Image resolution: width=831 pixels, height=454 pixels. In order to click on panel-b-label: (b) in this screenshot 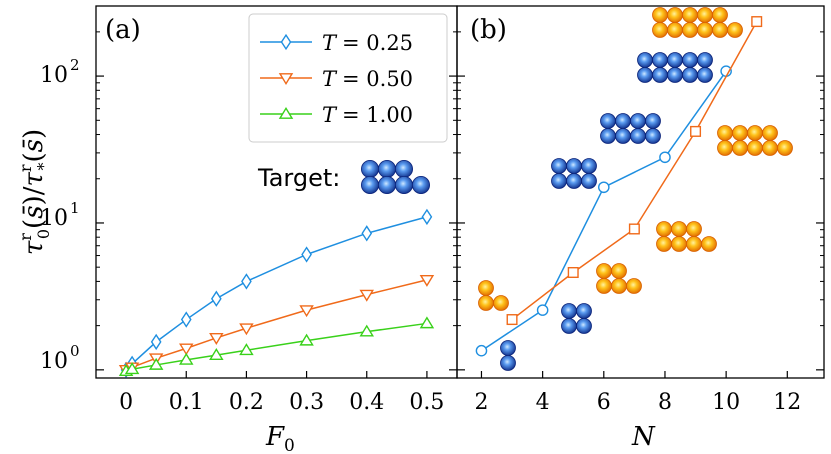, I will do `click(488, 30)`.